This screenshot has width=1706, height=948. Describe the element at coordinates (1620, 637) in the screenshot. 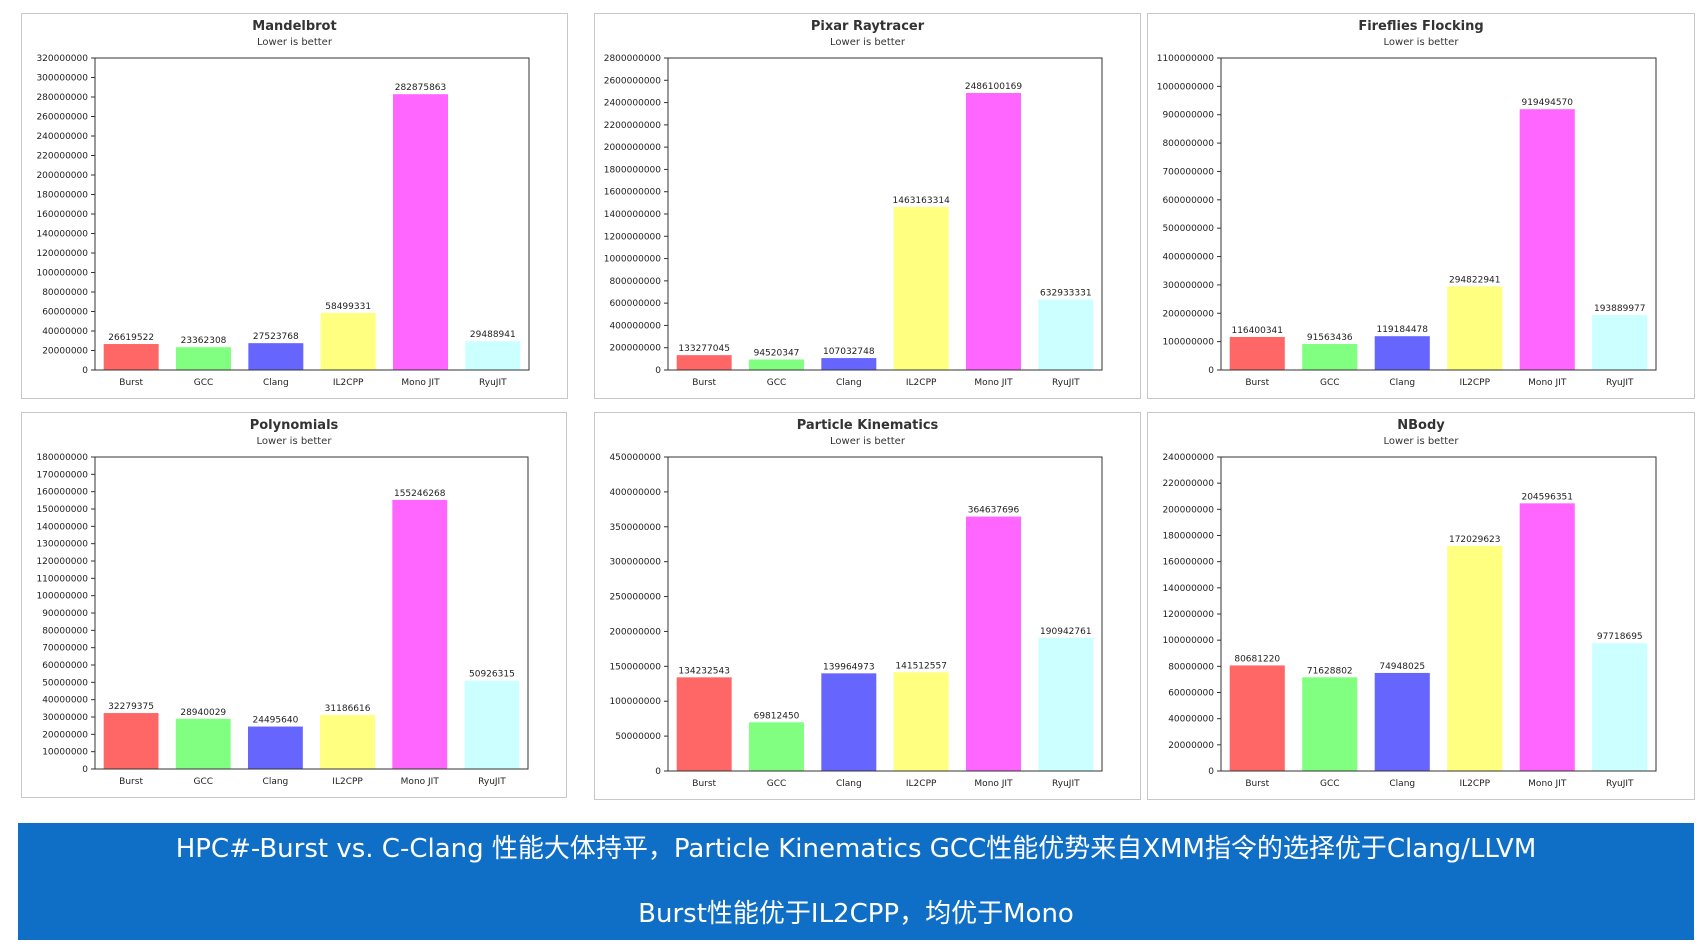

I see `data-label-ryujit: 97718695` at that location.